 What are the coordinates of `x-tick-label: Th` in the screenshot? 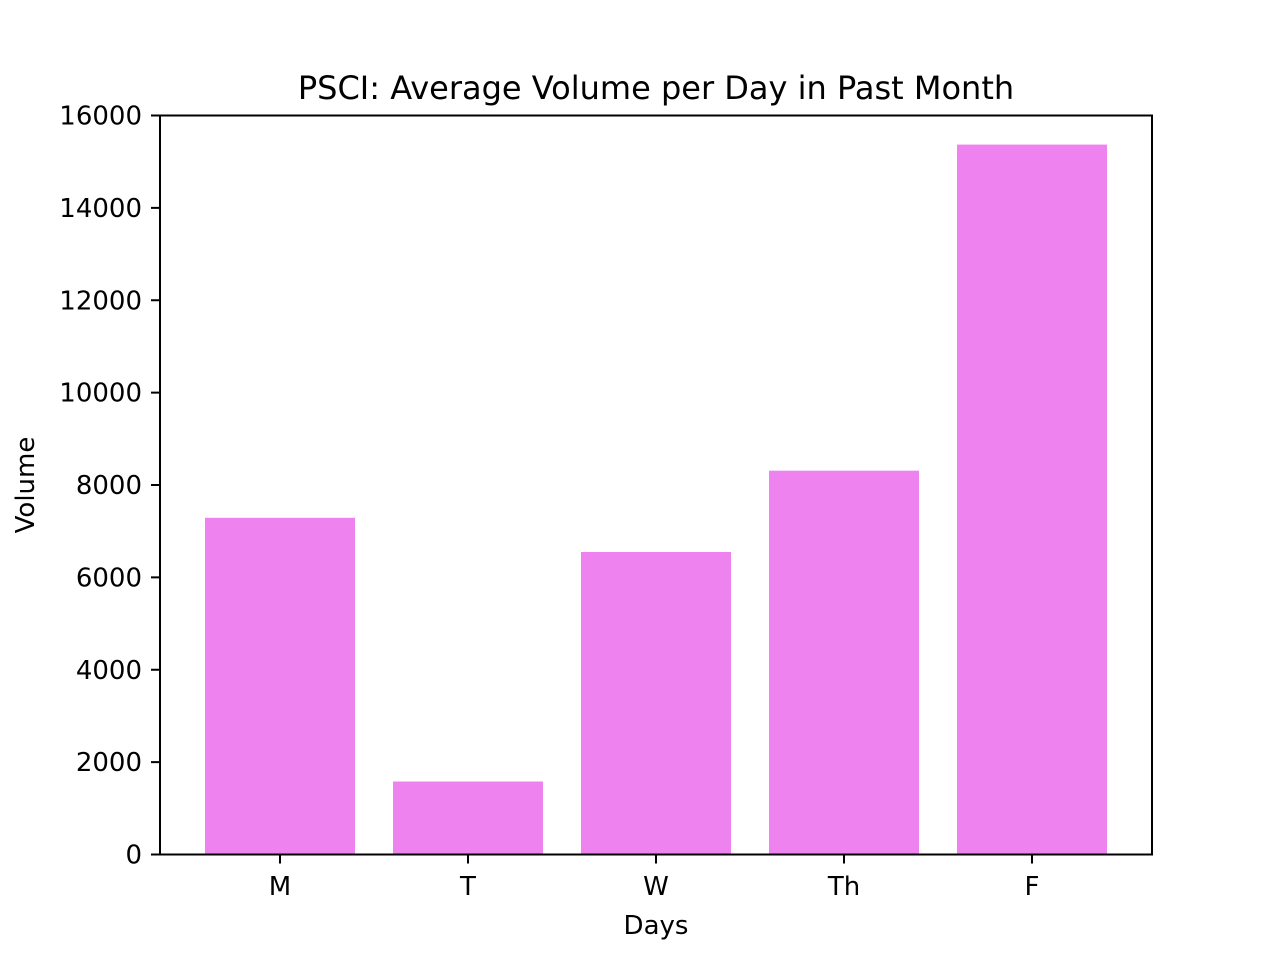 It's located at (843, 887).